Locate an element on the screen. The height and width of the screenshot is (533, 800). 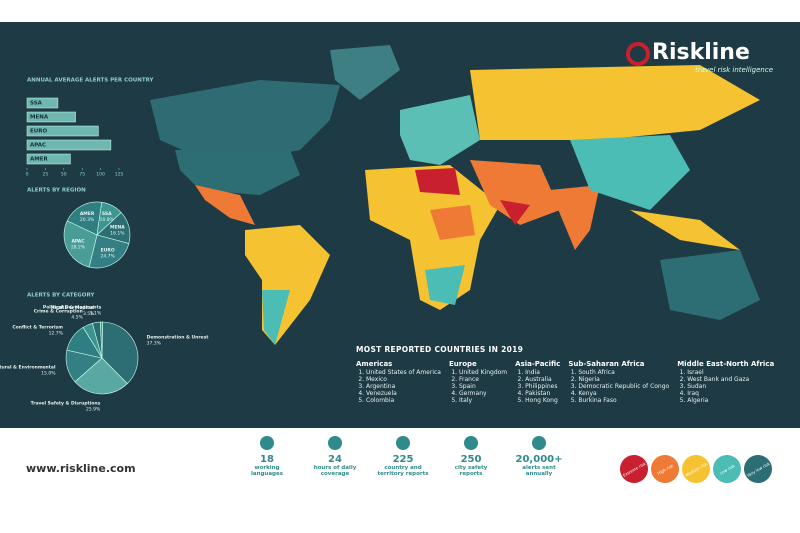
pie-label: SSA is located at coordinates (107, 214).